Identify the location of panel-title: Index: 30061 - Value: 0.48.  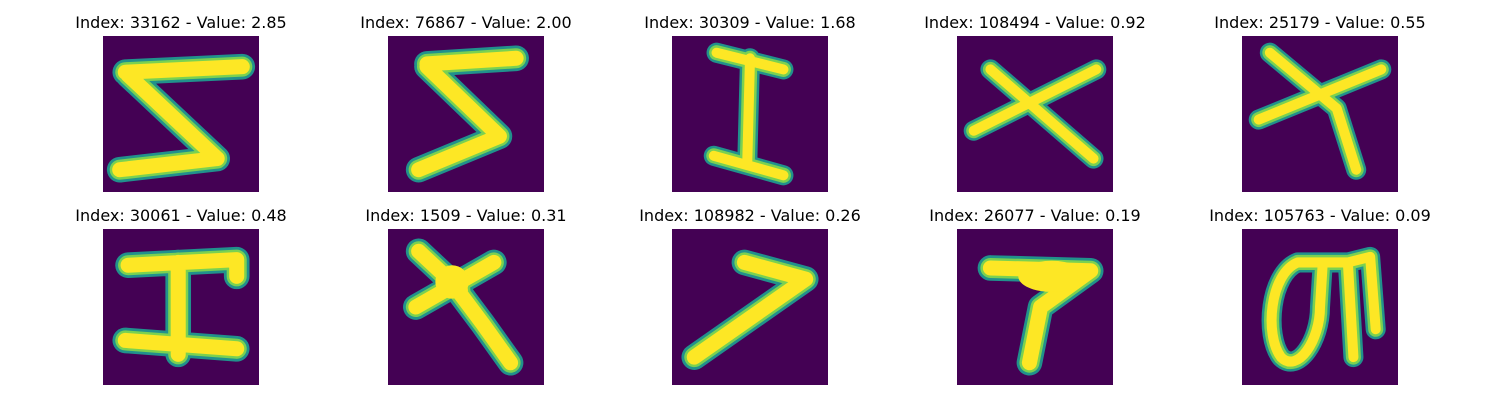
(181, 215).